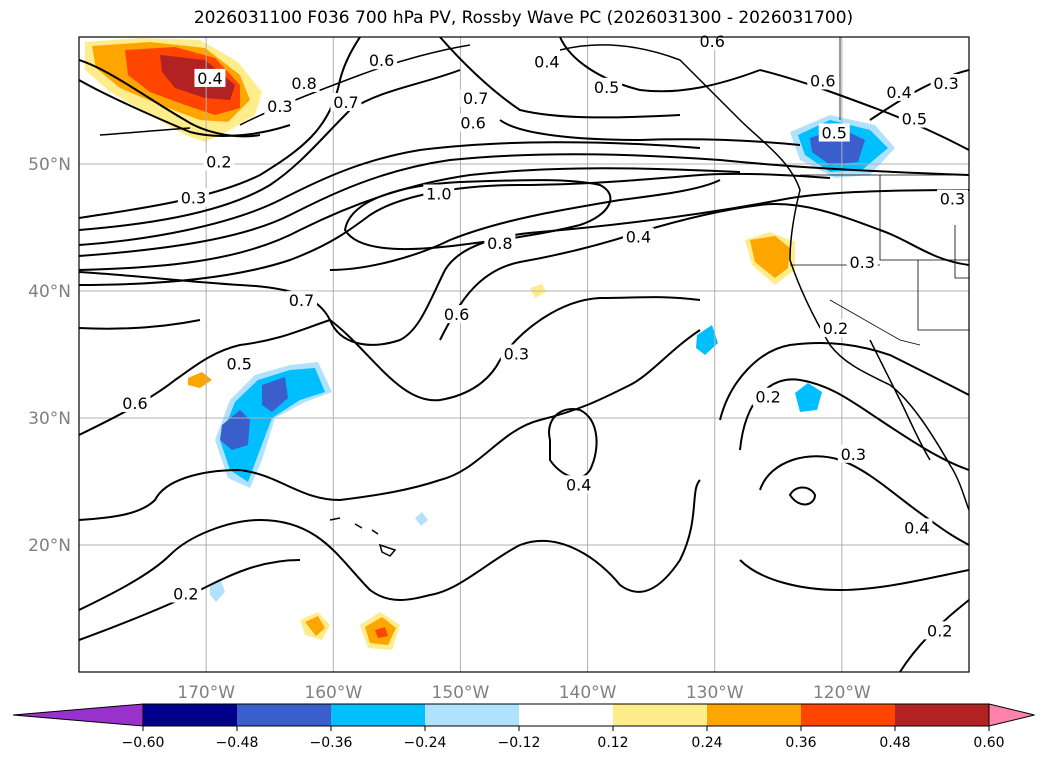  What do you see at coordinates (421, 519) in the screenshot?
I see `shading-negative-small3` at bounding box center [421, 519].